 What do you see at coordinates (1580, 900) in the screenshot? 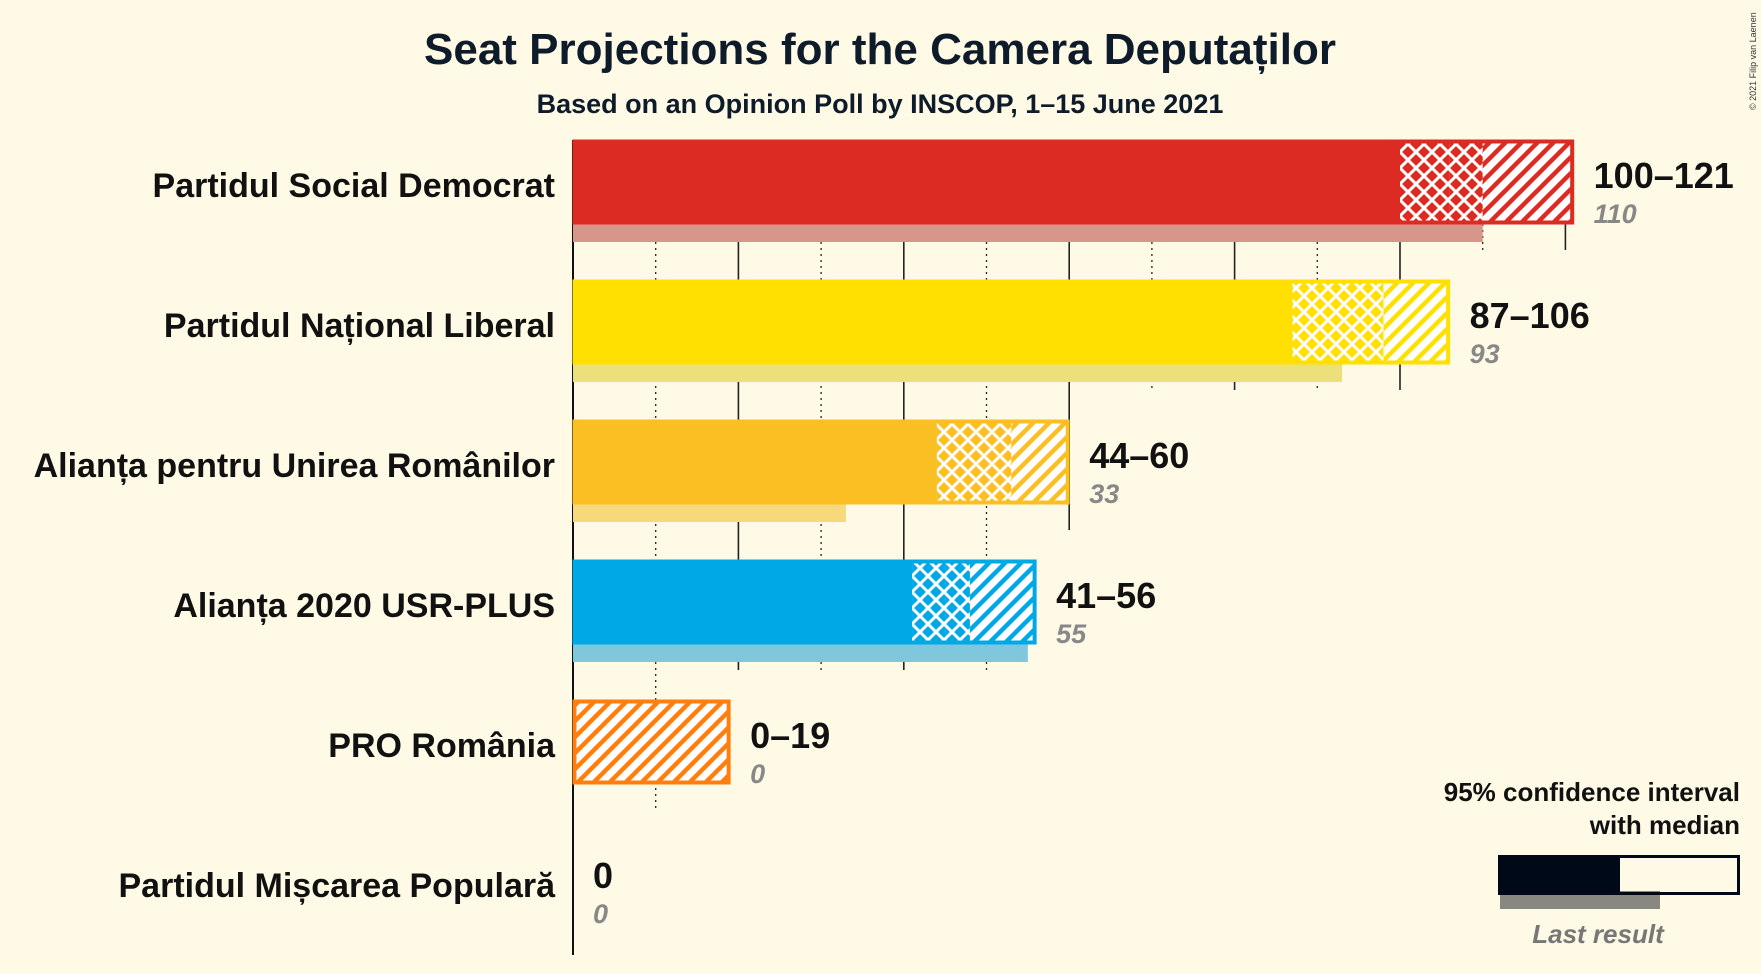
I see `legend-last-result-swatch` at bounding box center [1580, 900].